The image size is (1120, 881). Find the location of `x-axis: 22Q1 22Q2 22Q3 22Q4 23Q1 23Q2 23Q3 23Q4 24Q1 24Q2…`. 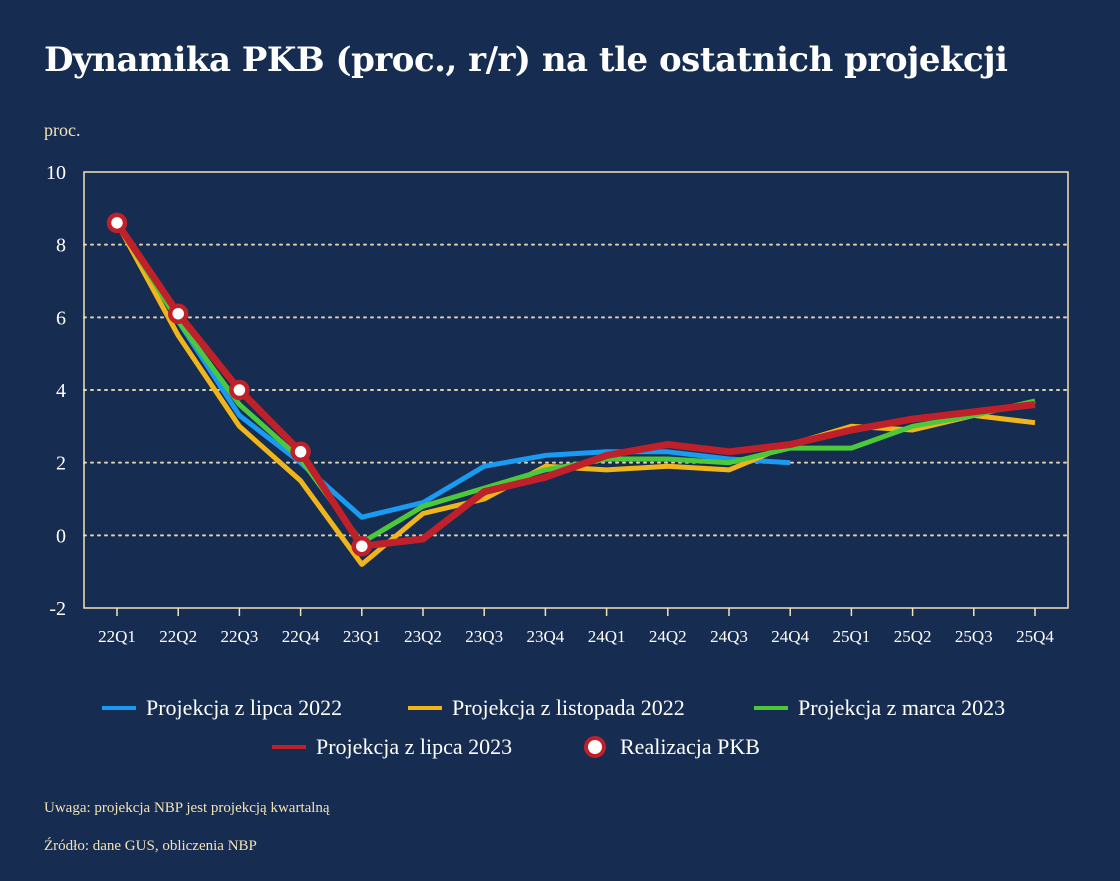

x-axis: 22Q1 22Q2 22Q3 22Q4 23Q1 23Q2 23Q3 23Q4 24Q1 24Q2… is located at coordinates (576, 627).